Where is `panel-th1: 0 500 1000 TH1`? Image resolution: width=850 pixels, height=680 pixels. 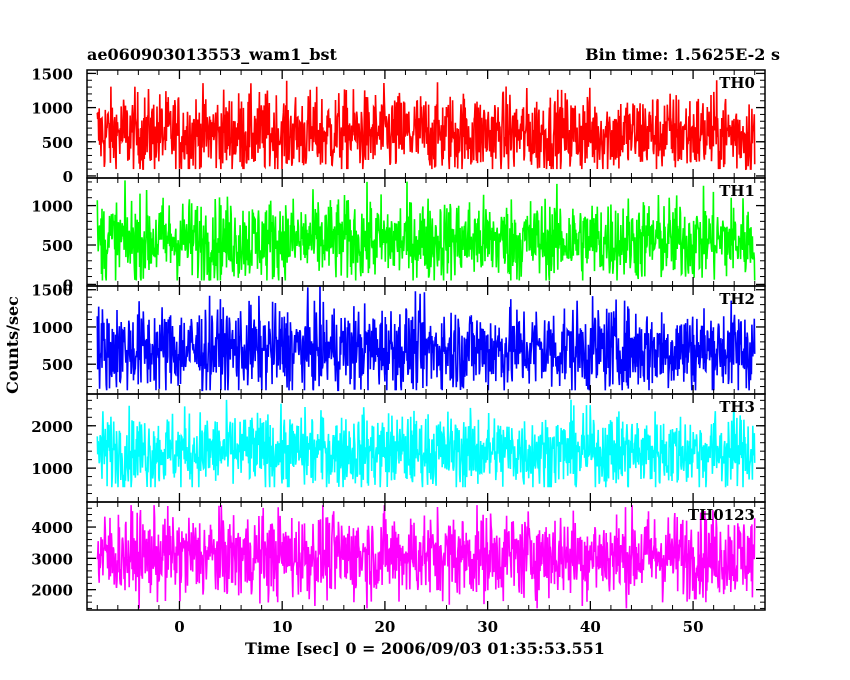
panel-th1: 0 500 1000 TH1 is located at coordinates (398, 235).